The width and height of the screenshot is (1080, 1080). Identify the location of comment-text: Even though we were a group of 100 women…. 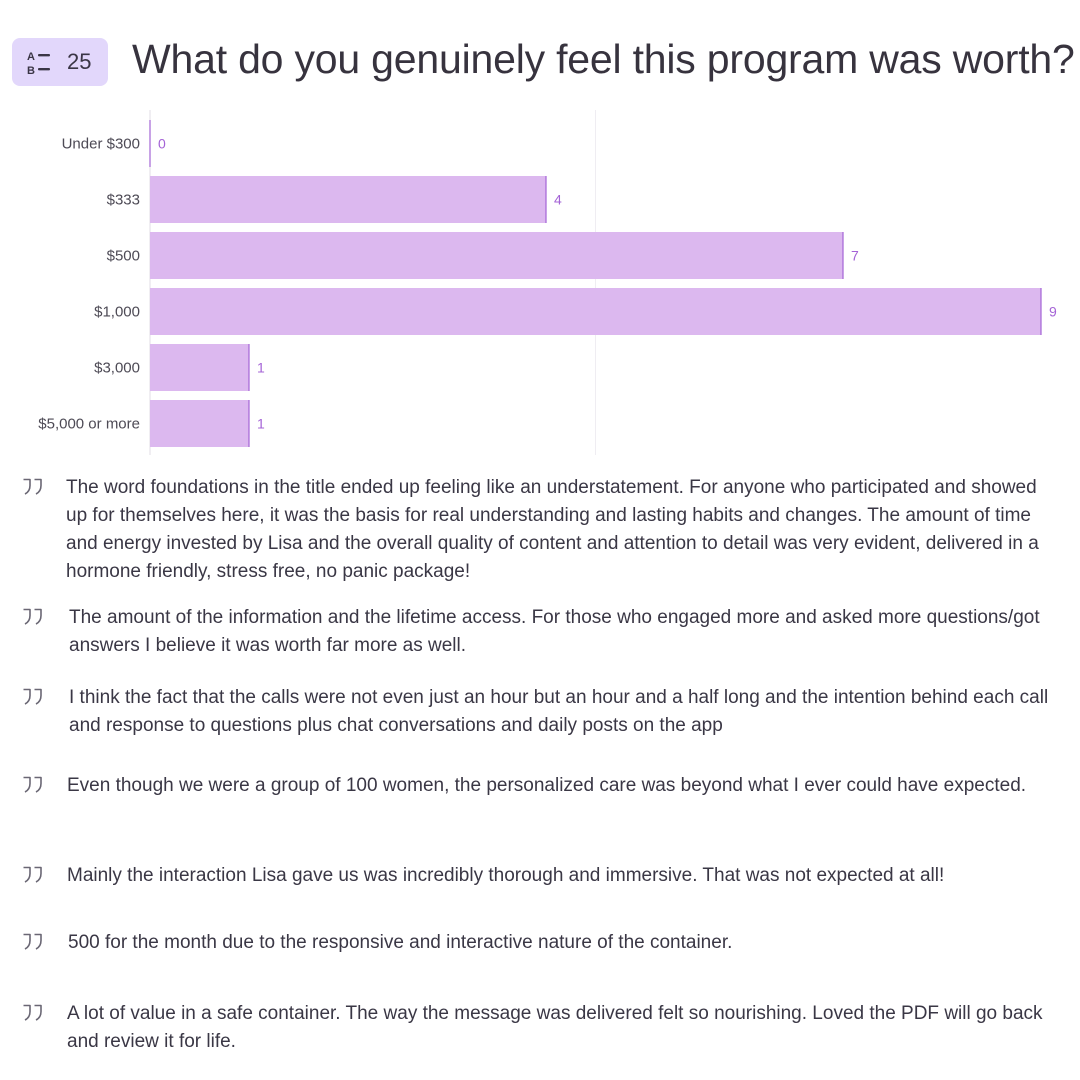
(547, 785).